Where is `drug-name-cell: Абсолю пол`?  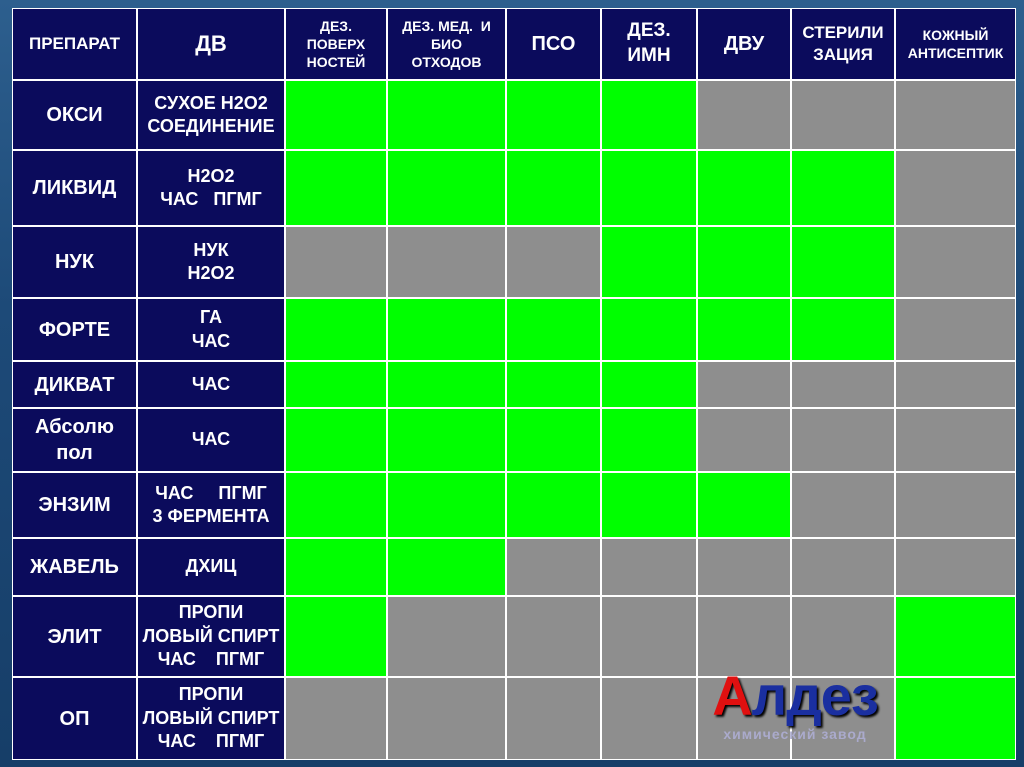
drug-name-cell: Абсолю пол is located at coordinates (74, 440).